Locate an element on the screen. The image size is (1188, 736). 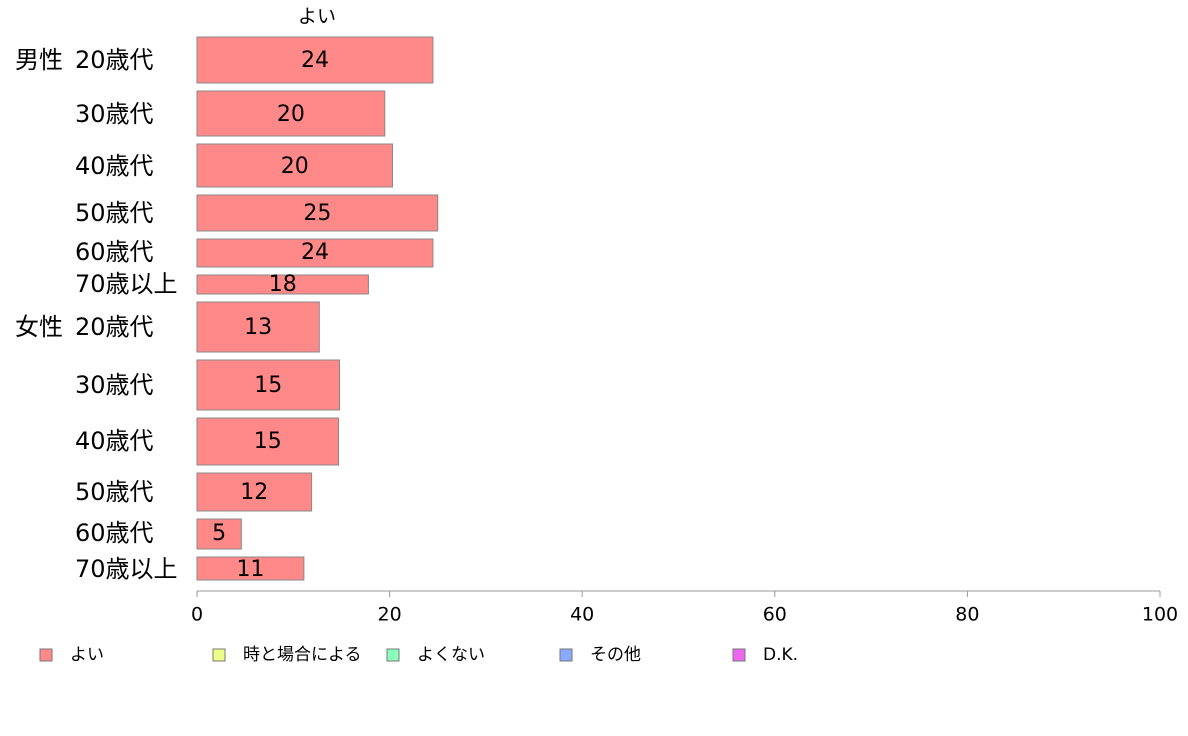
x-tick-label: 100 is located at coordinates (1160, 615).